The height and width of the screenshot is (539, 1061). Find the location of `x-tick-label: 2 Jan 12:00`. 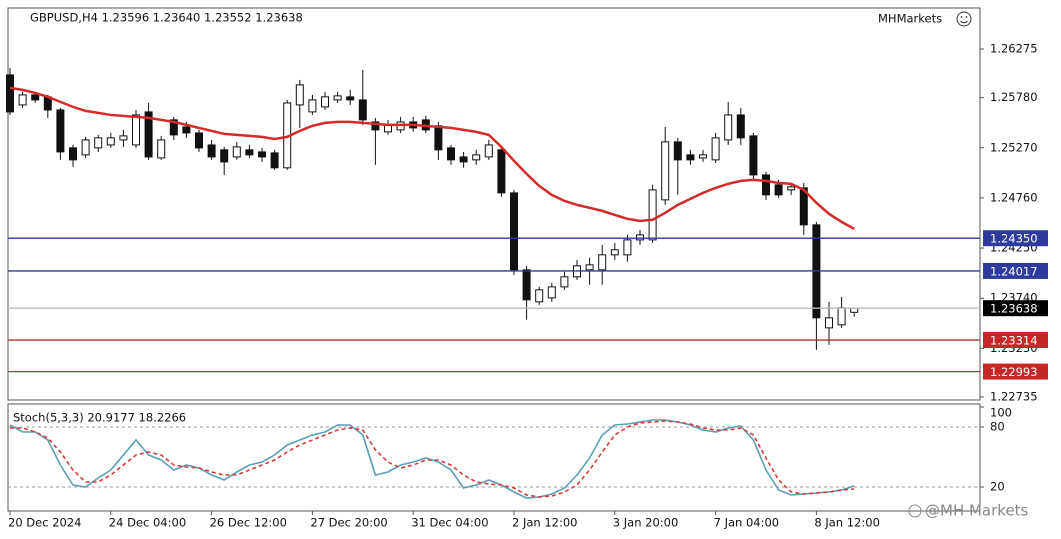

x-tick-label: 2 Jan 12:00 is located at coordinates (545, 523).